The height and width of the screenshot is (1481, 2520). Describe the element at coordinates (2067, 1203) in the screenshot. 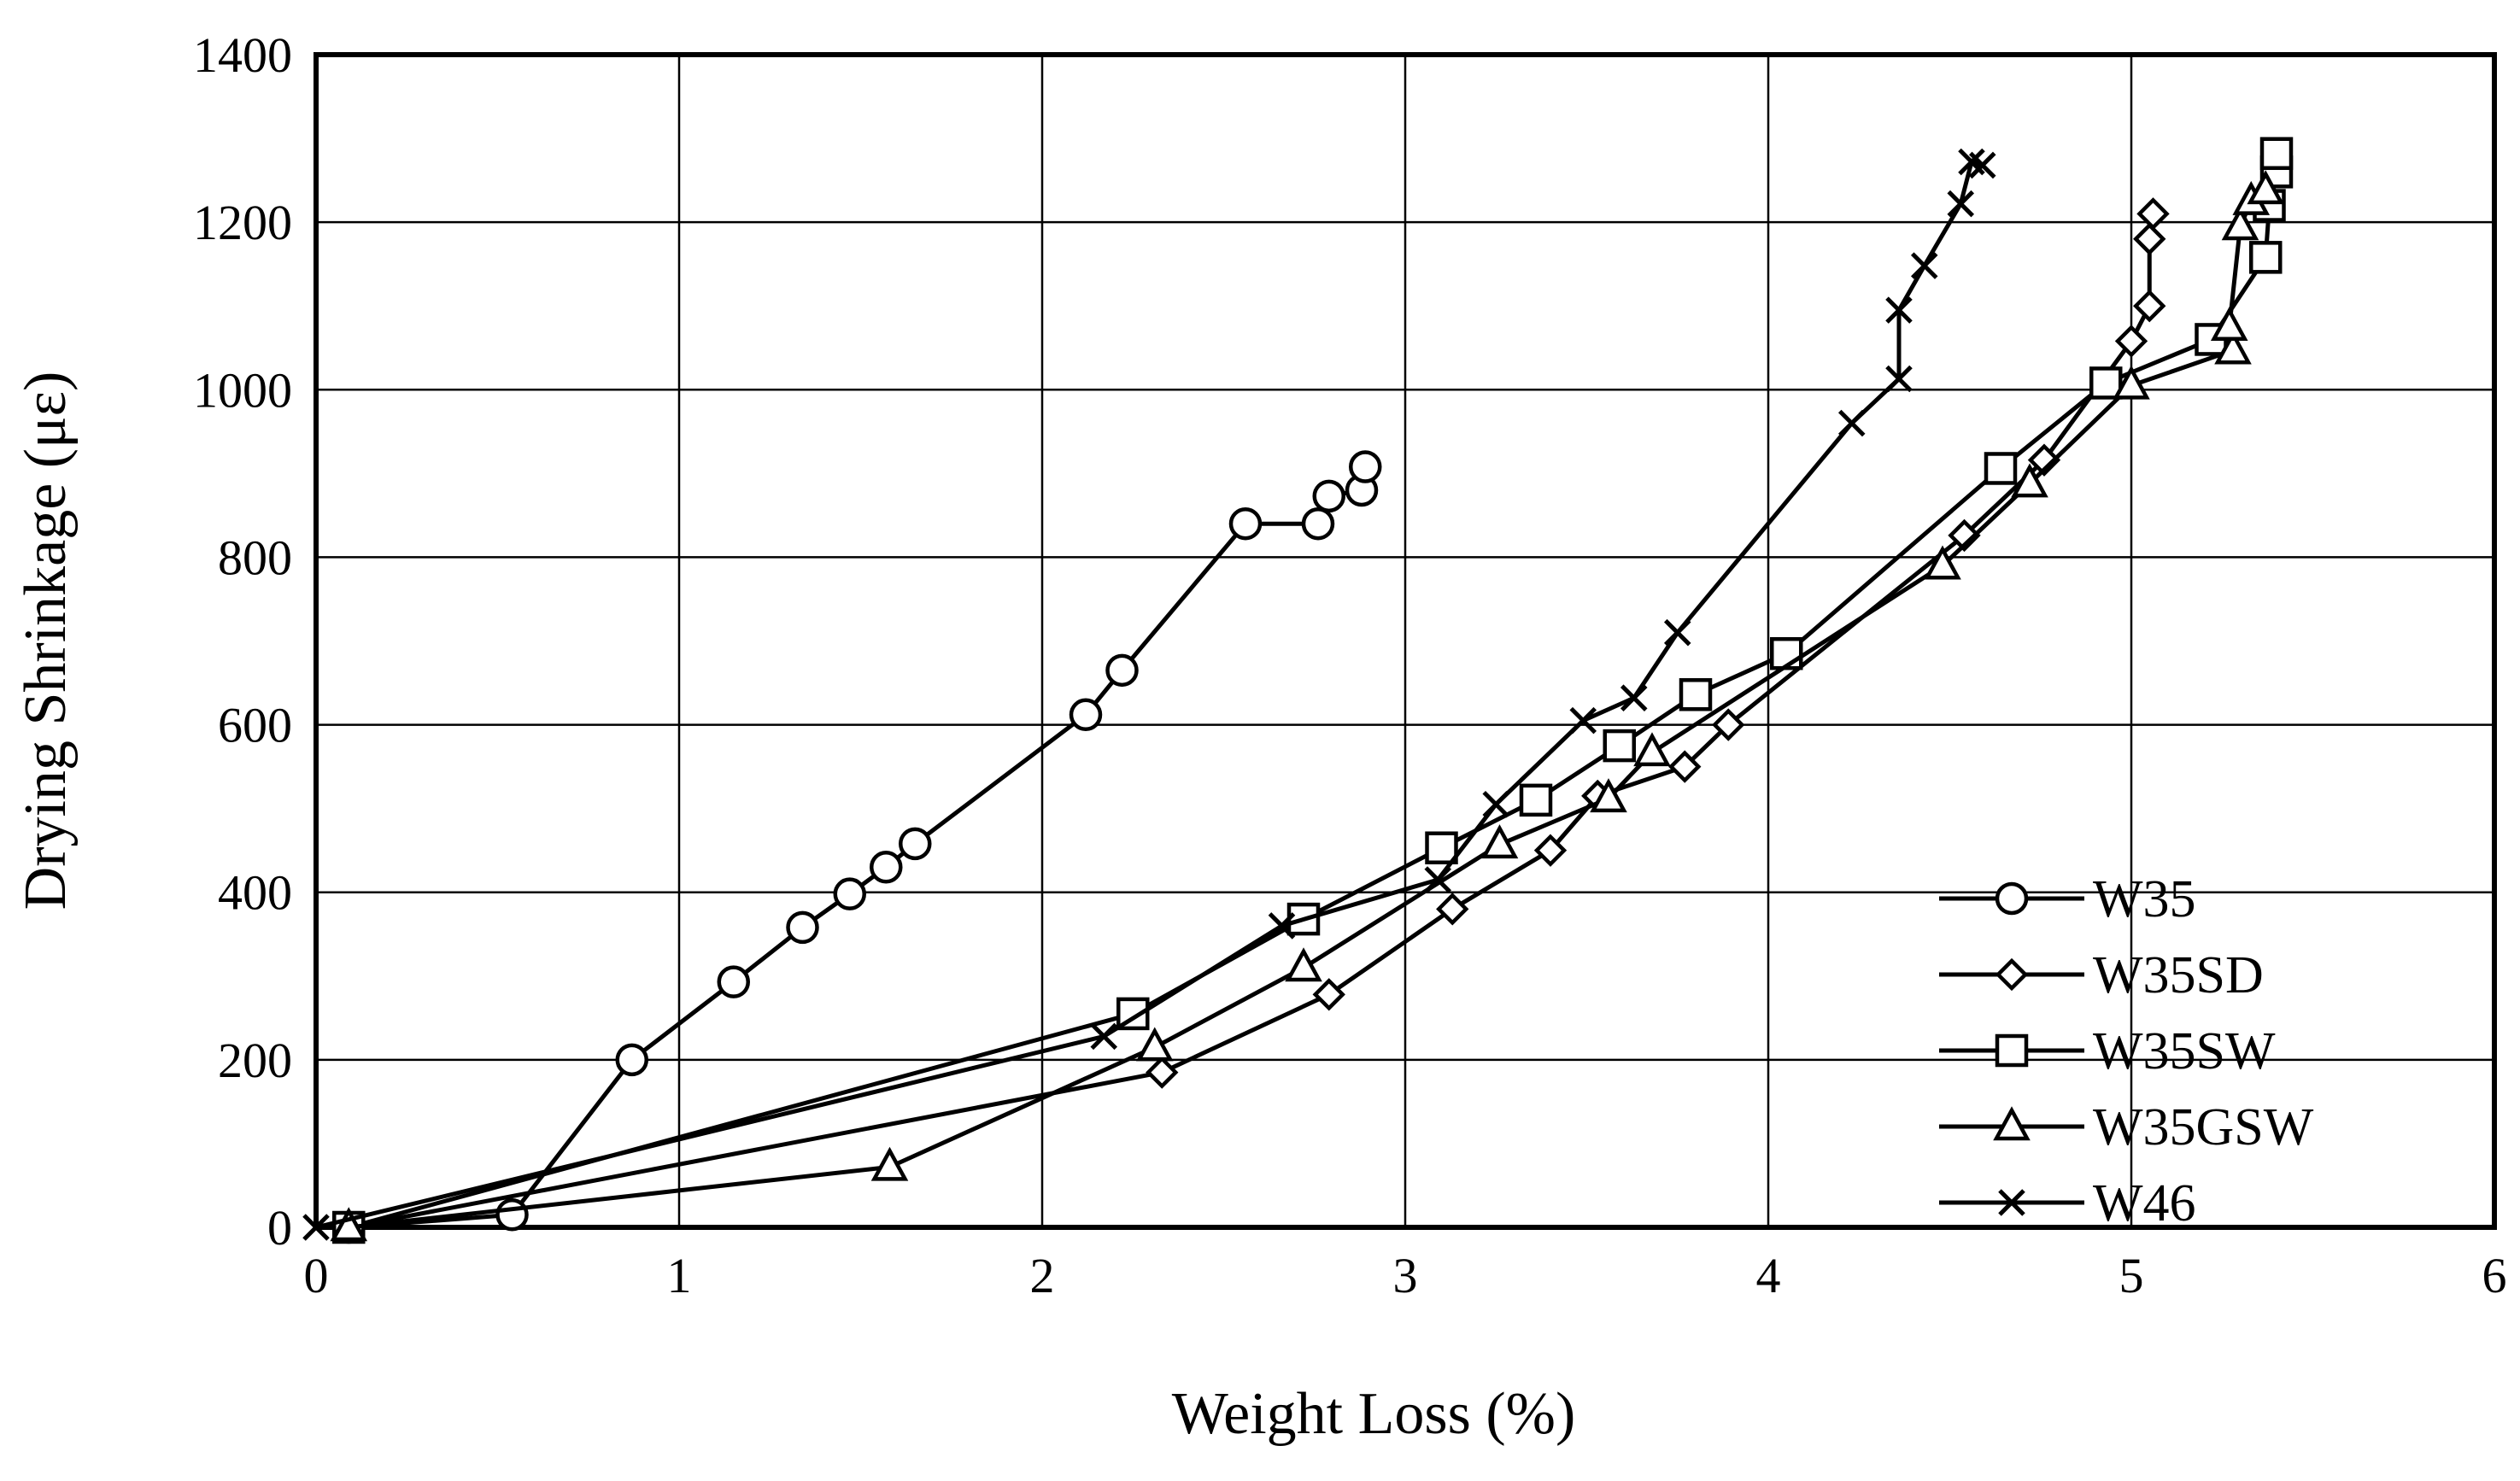

I see `legend-item-W46: W46` at that location.